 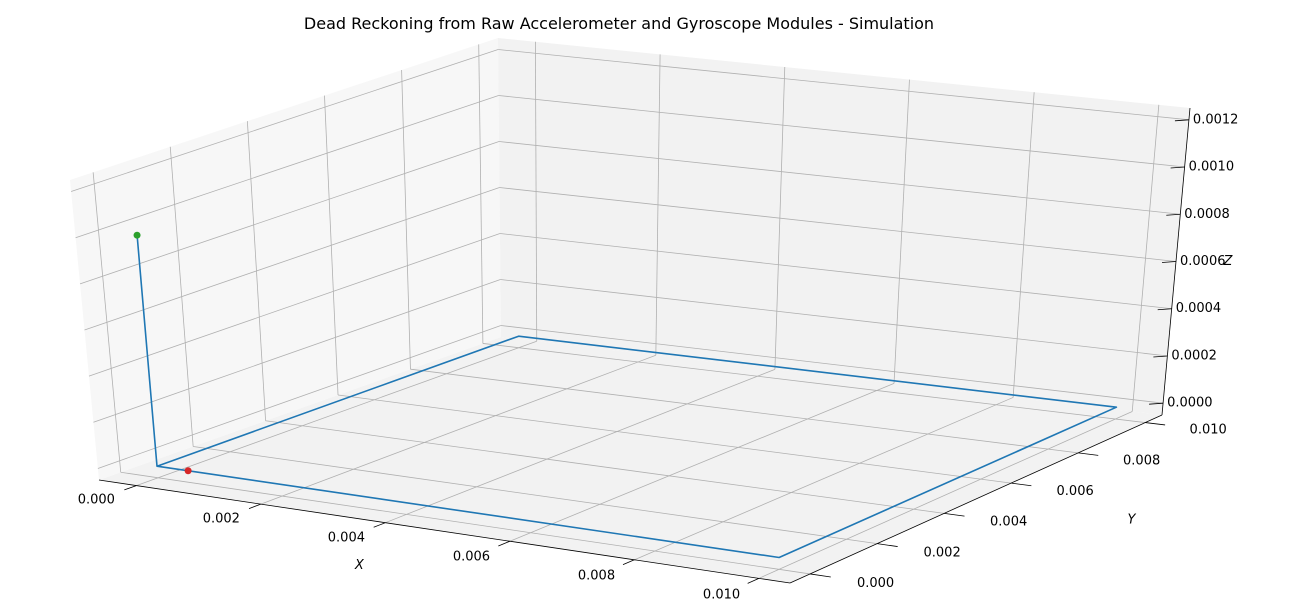 I want to click on z-tick-label: 0.0002, so click(x=1194, y=355).